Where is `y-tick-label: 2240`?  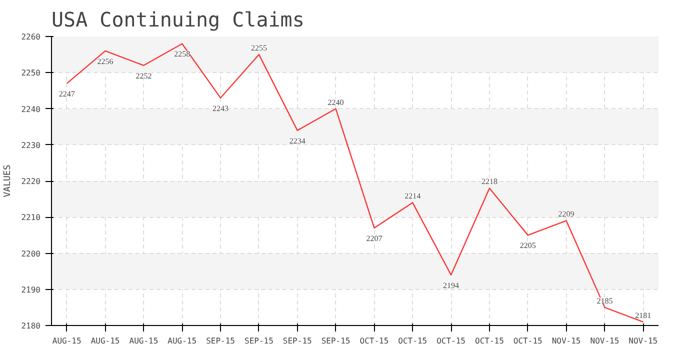
y-tick-label: 2240 is located at coordinates (31, 109).